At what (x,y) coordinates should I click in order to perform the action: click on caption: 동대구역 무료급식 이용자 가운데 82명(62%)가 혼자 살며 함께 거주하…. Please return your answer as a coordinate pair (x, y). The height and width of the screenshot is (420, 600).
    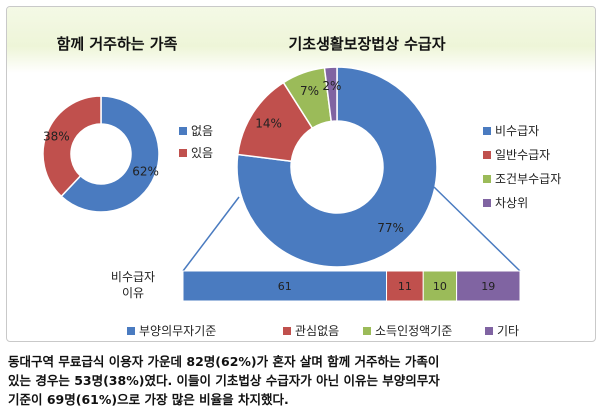
    Looking at the image, I should click on (302, 380).